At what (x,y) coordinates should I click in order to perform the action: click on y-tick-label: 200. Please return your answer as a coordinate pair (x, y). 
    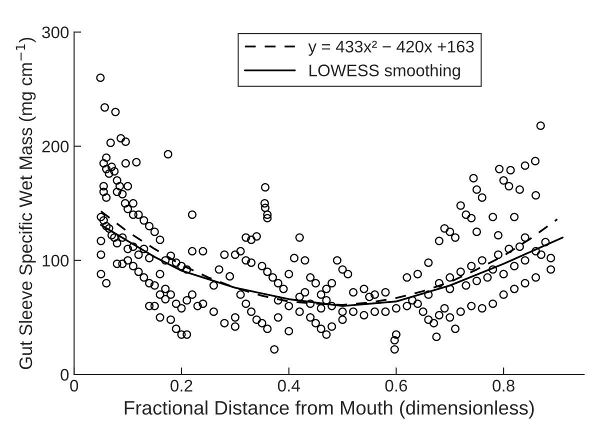
    Looking at the image, I should click on (55, 146).